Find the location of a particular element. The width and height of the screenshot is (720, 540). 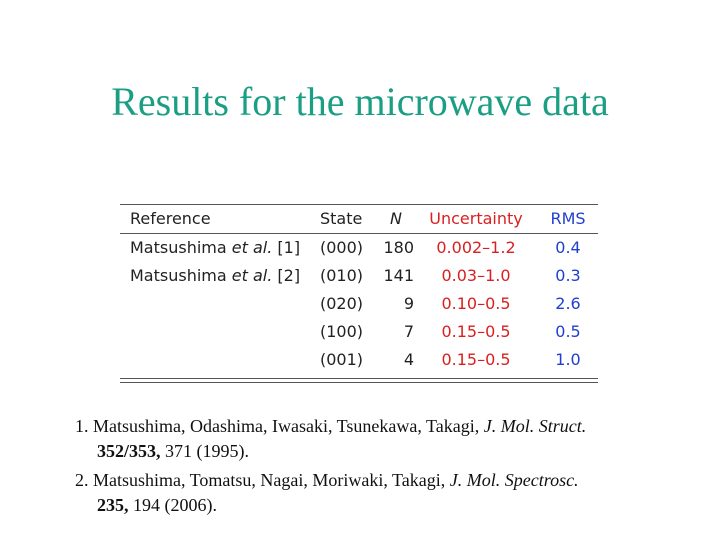

header-cell: Reference is located at coordinates (170, 218).